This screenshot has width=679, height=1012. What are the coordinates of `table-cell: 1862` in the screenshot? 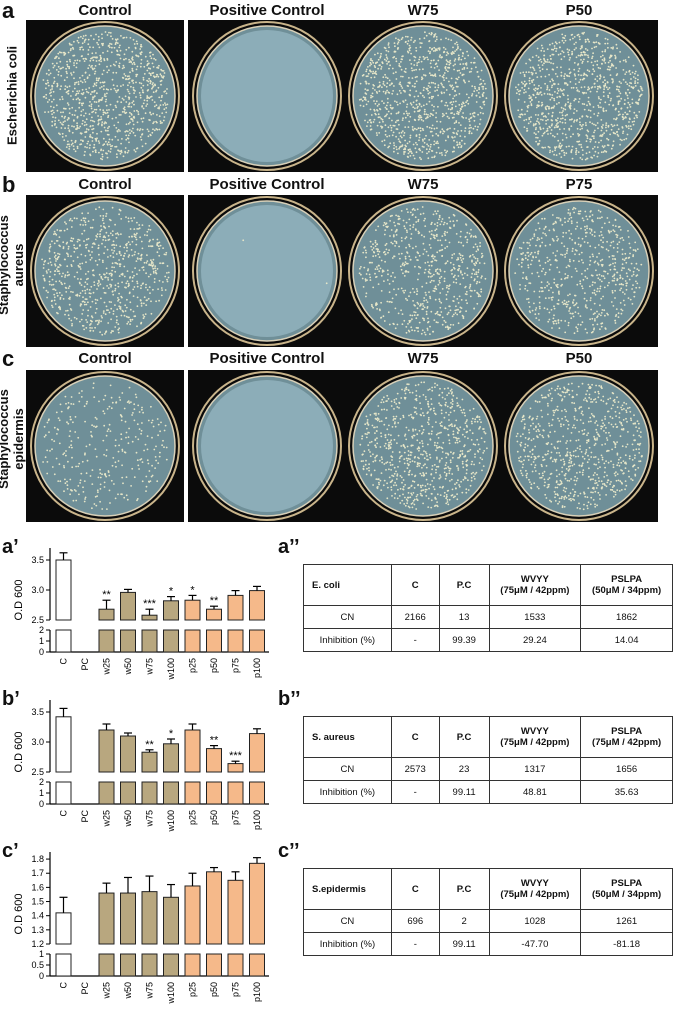 It's located at (626, 617).